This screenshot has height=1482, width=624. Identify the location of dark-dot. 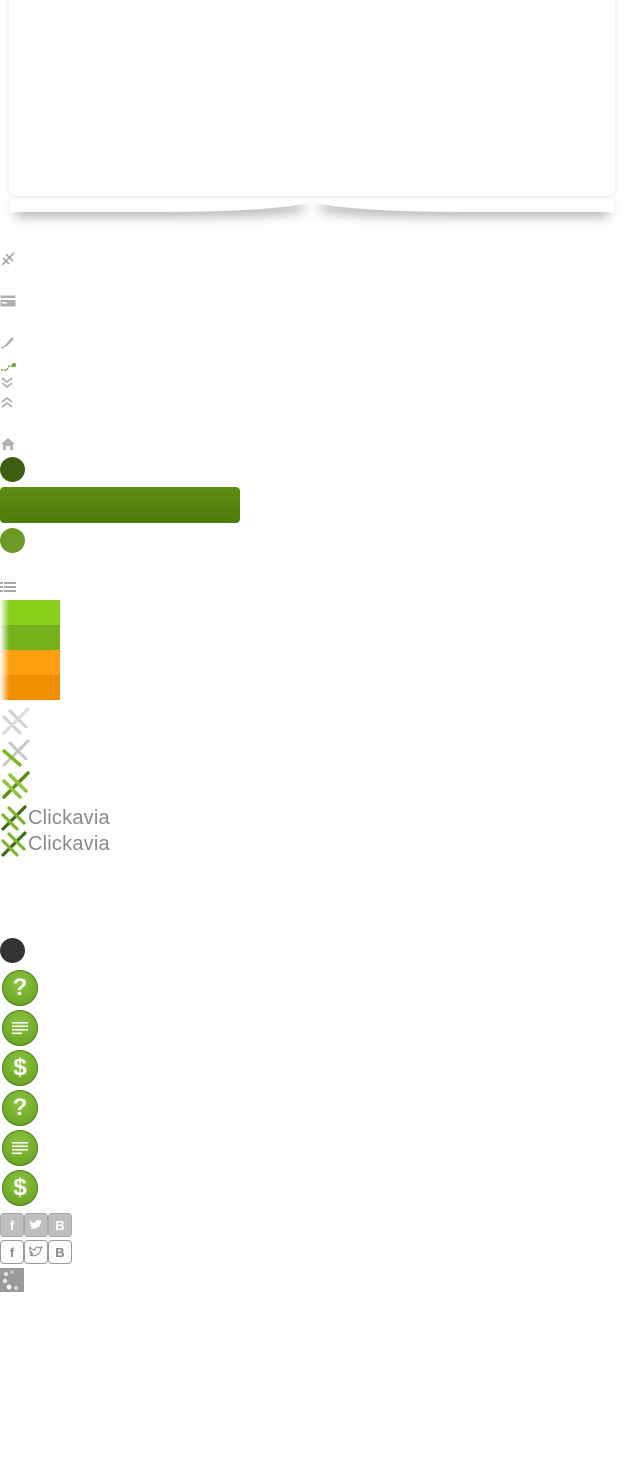
(12, 950).